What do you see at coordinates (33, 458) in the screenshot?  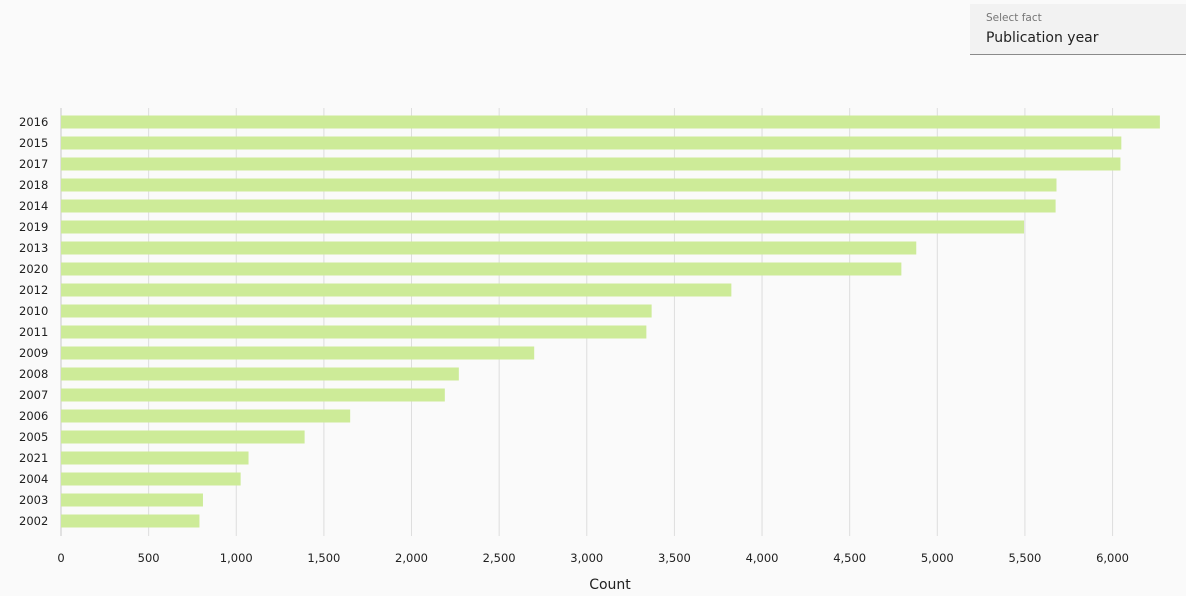 I see `category-label-2021: 2021` at bounding box center [33, 458].